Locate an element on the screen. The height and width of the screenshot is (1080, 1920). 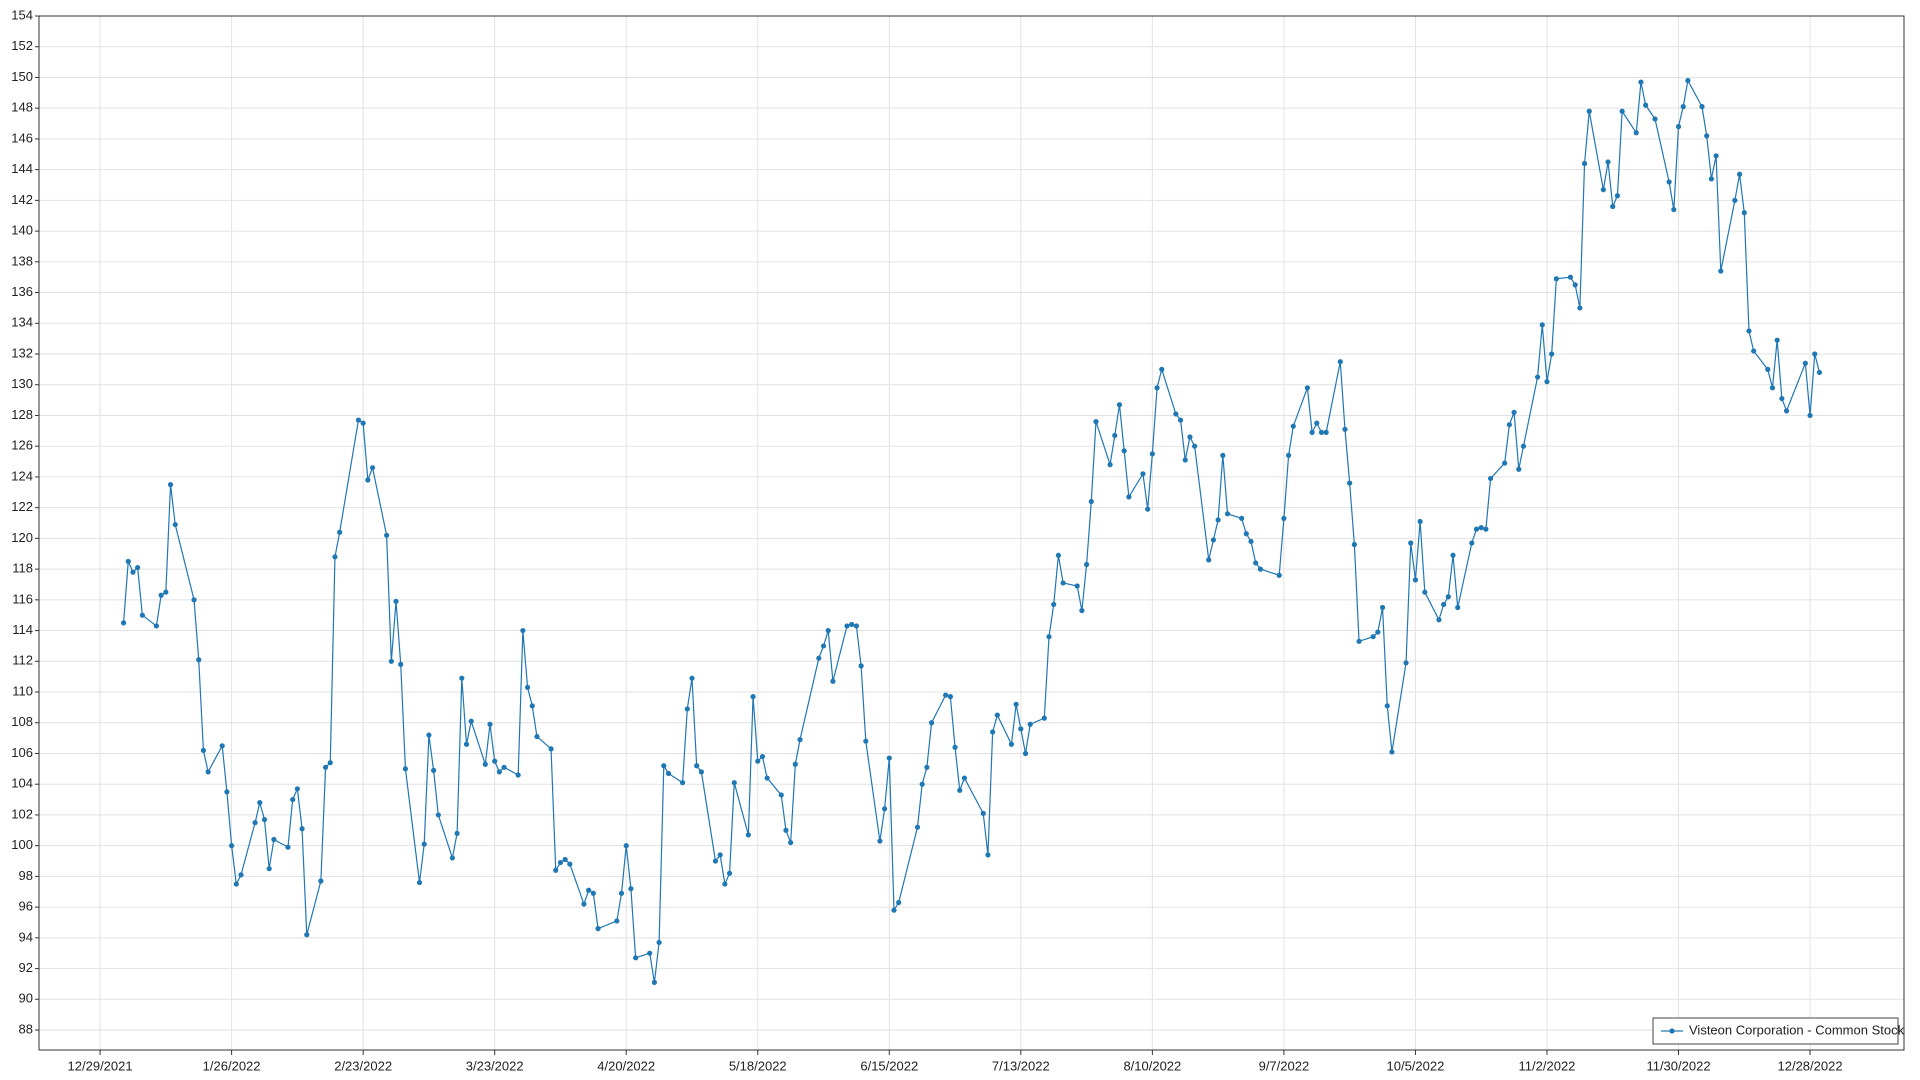
x-tick-label: 2/23/2022 is located at coordinates (363, 1065).